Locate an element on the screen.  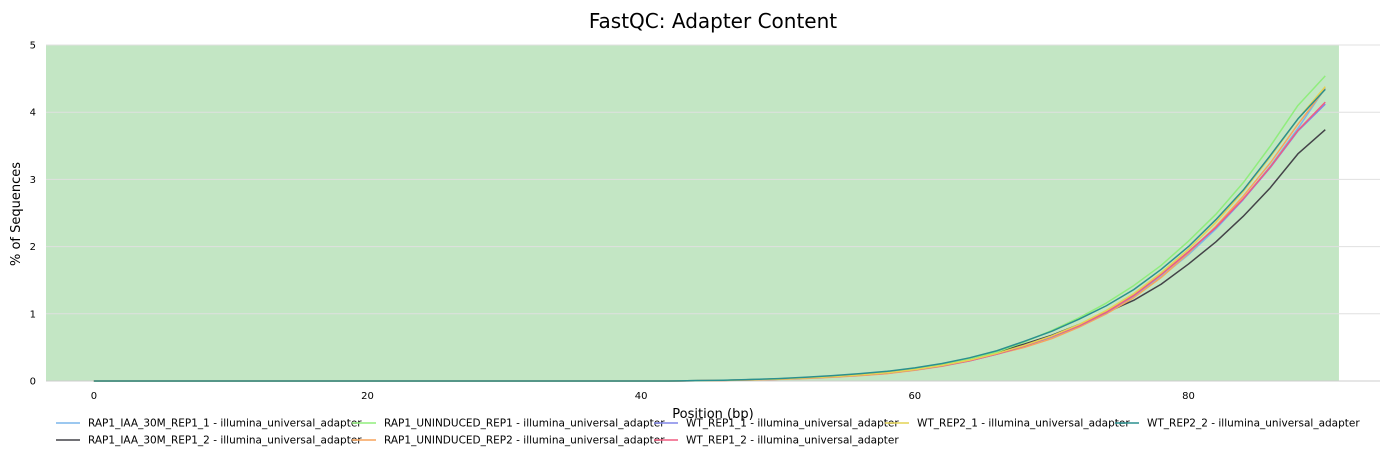
legend-item: WT_REP2_2 - illumina_universal_adapter is located at coordinates (1237, 424).